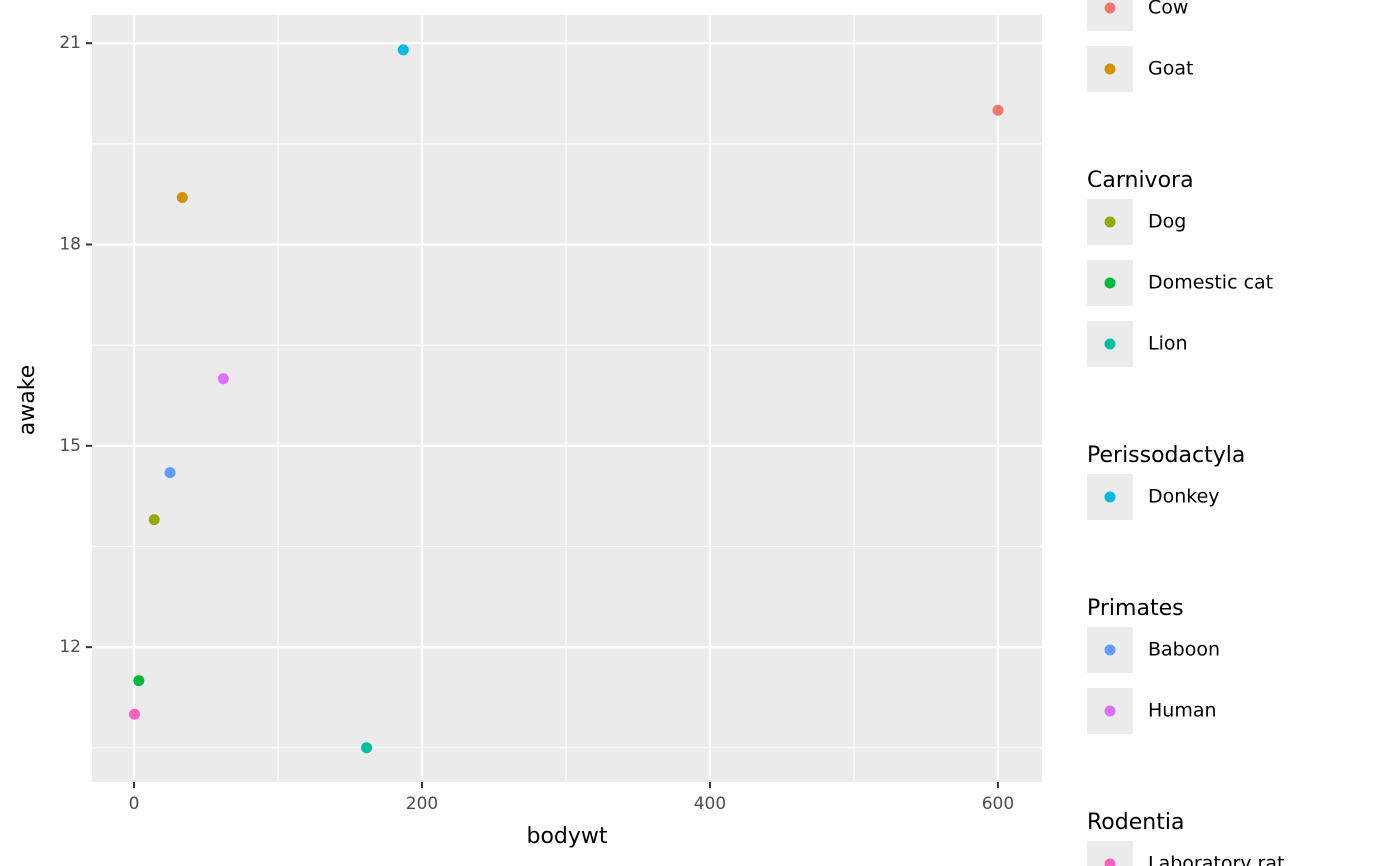 The height and width of the screenshot is (866, 1400). What do you see at coordinates (134, 804) in the screenshot?
I see `x-tick-label: 0` at bounding box center [134, 804].